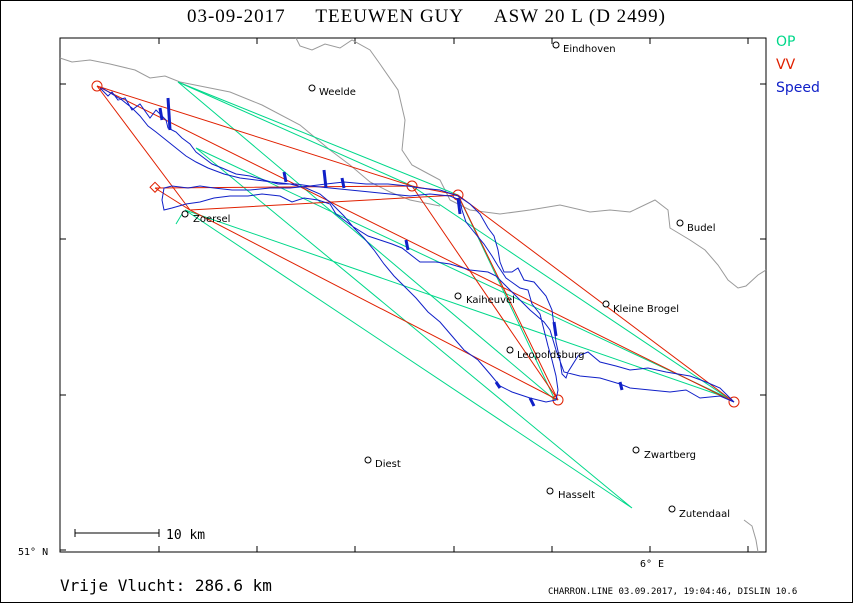 Image resolution: width=853 pixels, height=603 pixels. Describe the element at coordinates (550, 491) in the screenshot. I see `place-marker-hasselt` at that location.